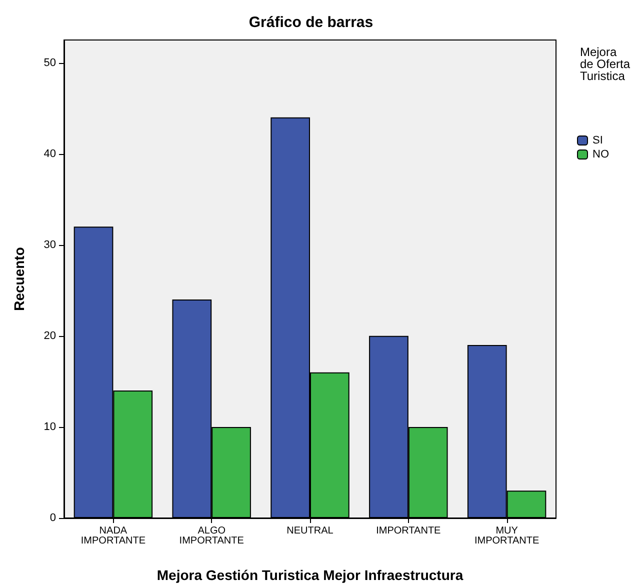 The width and height of the screenshot is (634, 587). What do you see at coordinates (50, 62) in the screenshot?
I see `y-tick-label: 50` at bounding box center [50, 62].